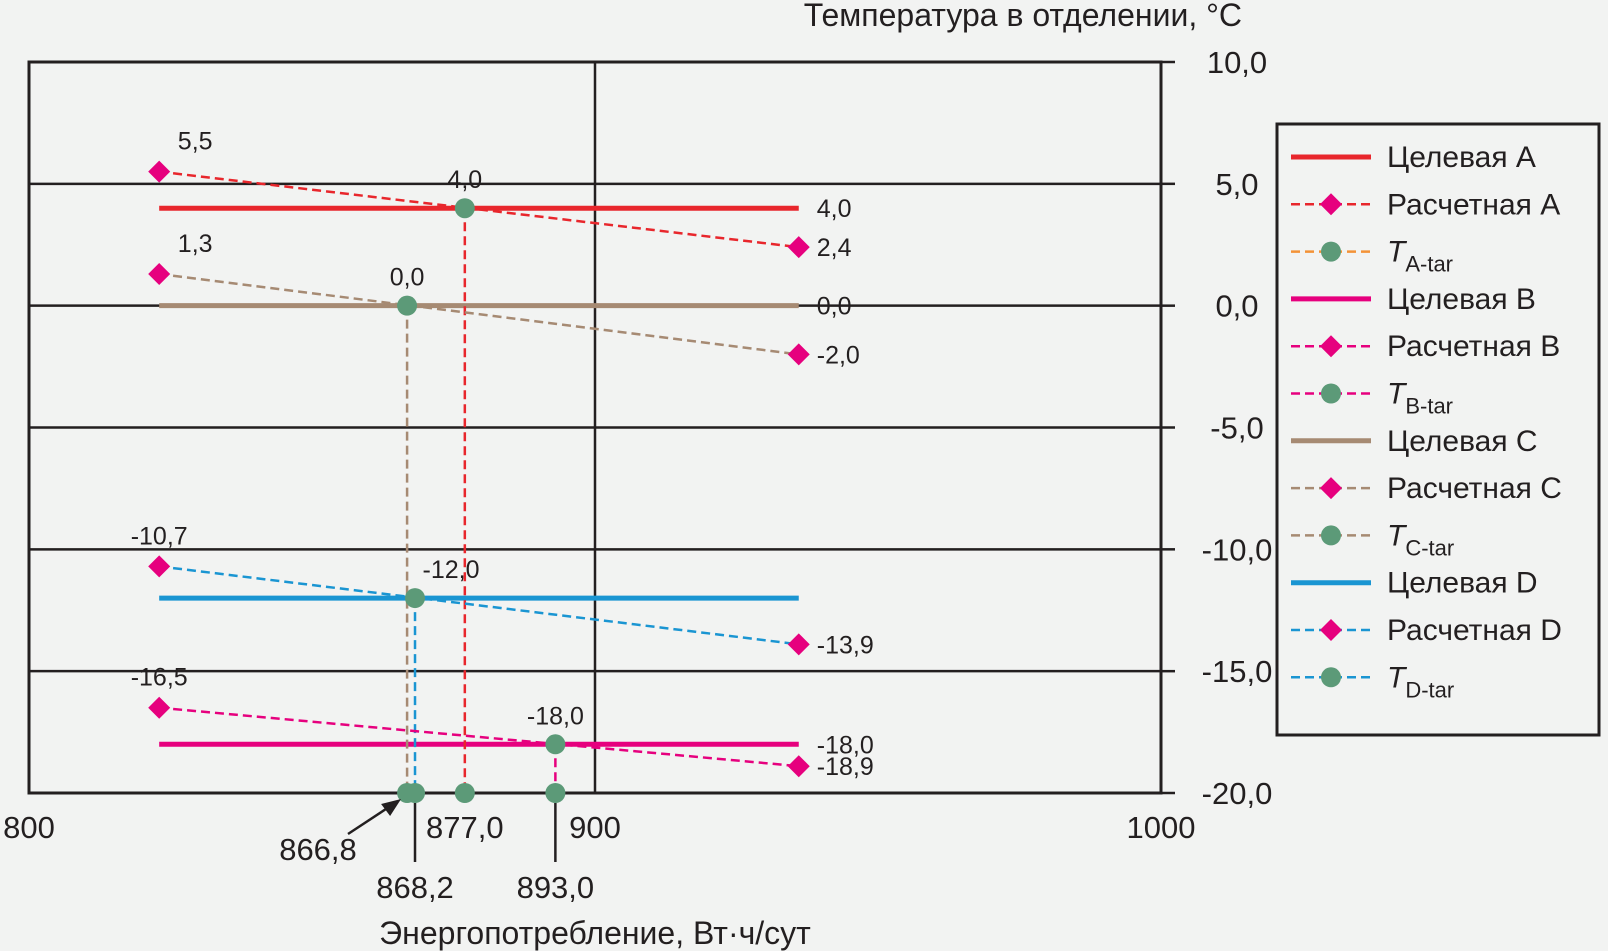 The height and width of the screenshot is (951, 1608). I want to click on x-tick-label: 800, so click(29, 827).